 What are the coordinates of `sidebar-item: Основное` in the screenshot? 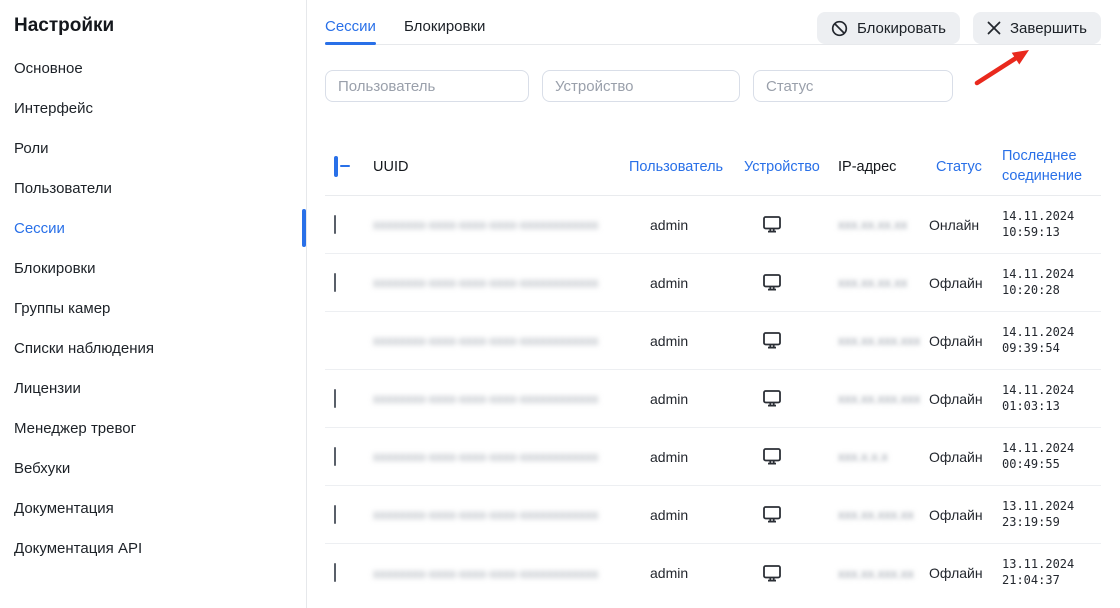 It's located at (160, 68).